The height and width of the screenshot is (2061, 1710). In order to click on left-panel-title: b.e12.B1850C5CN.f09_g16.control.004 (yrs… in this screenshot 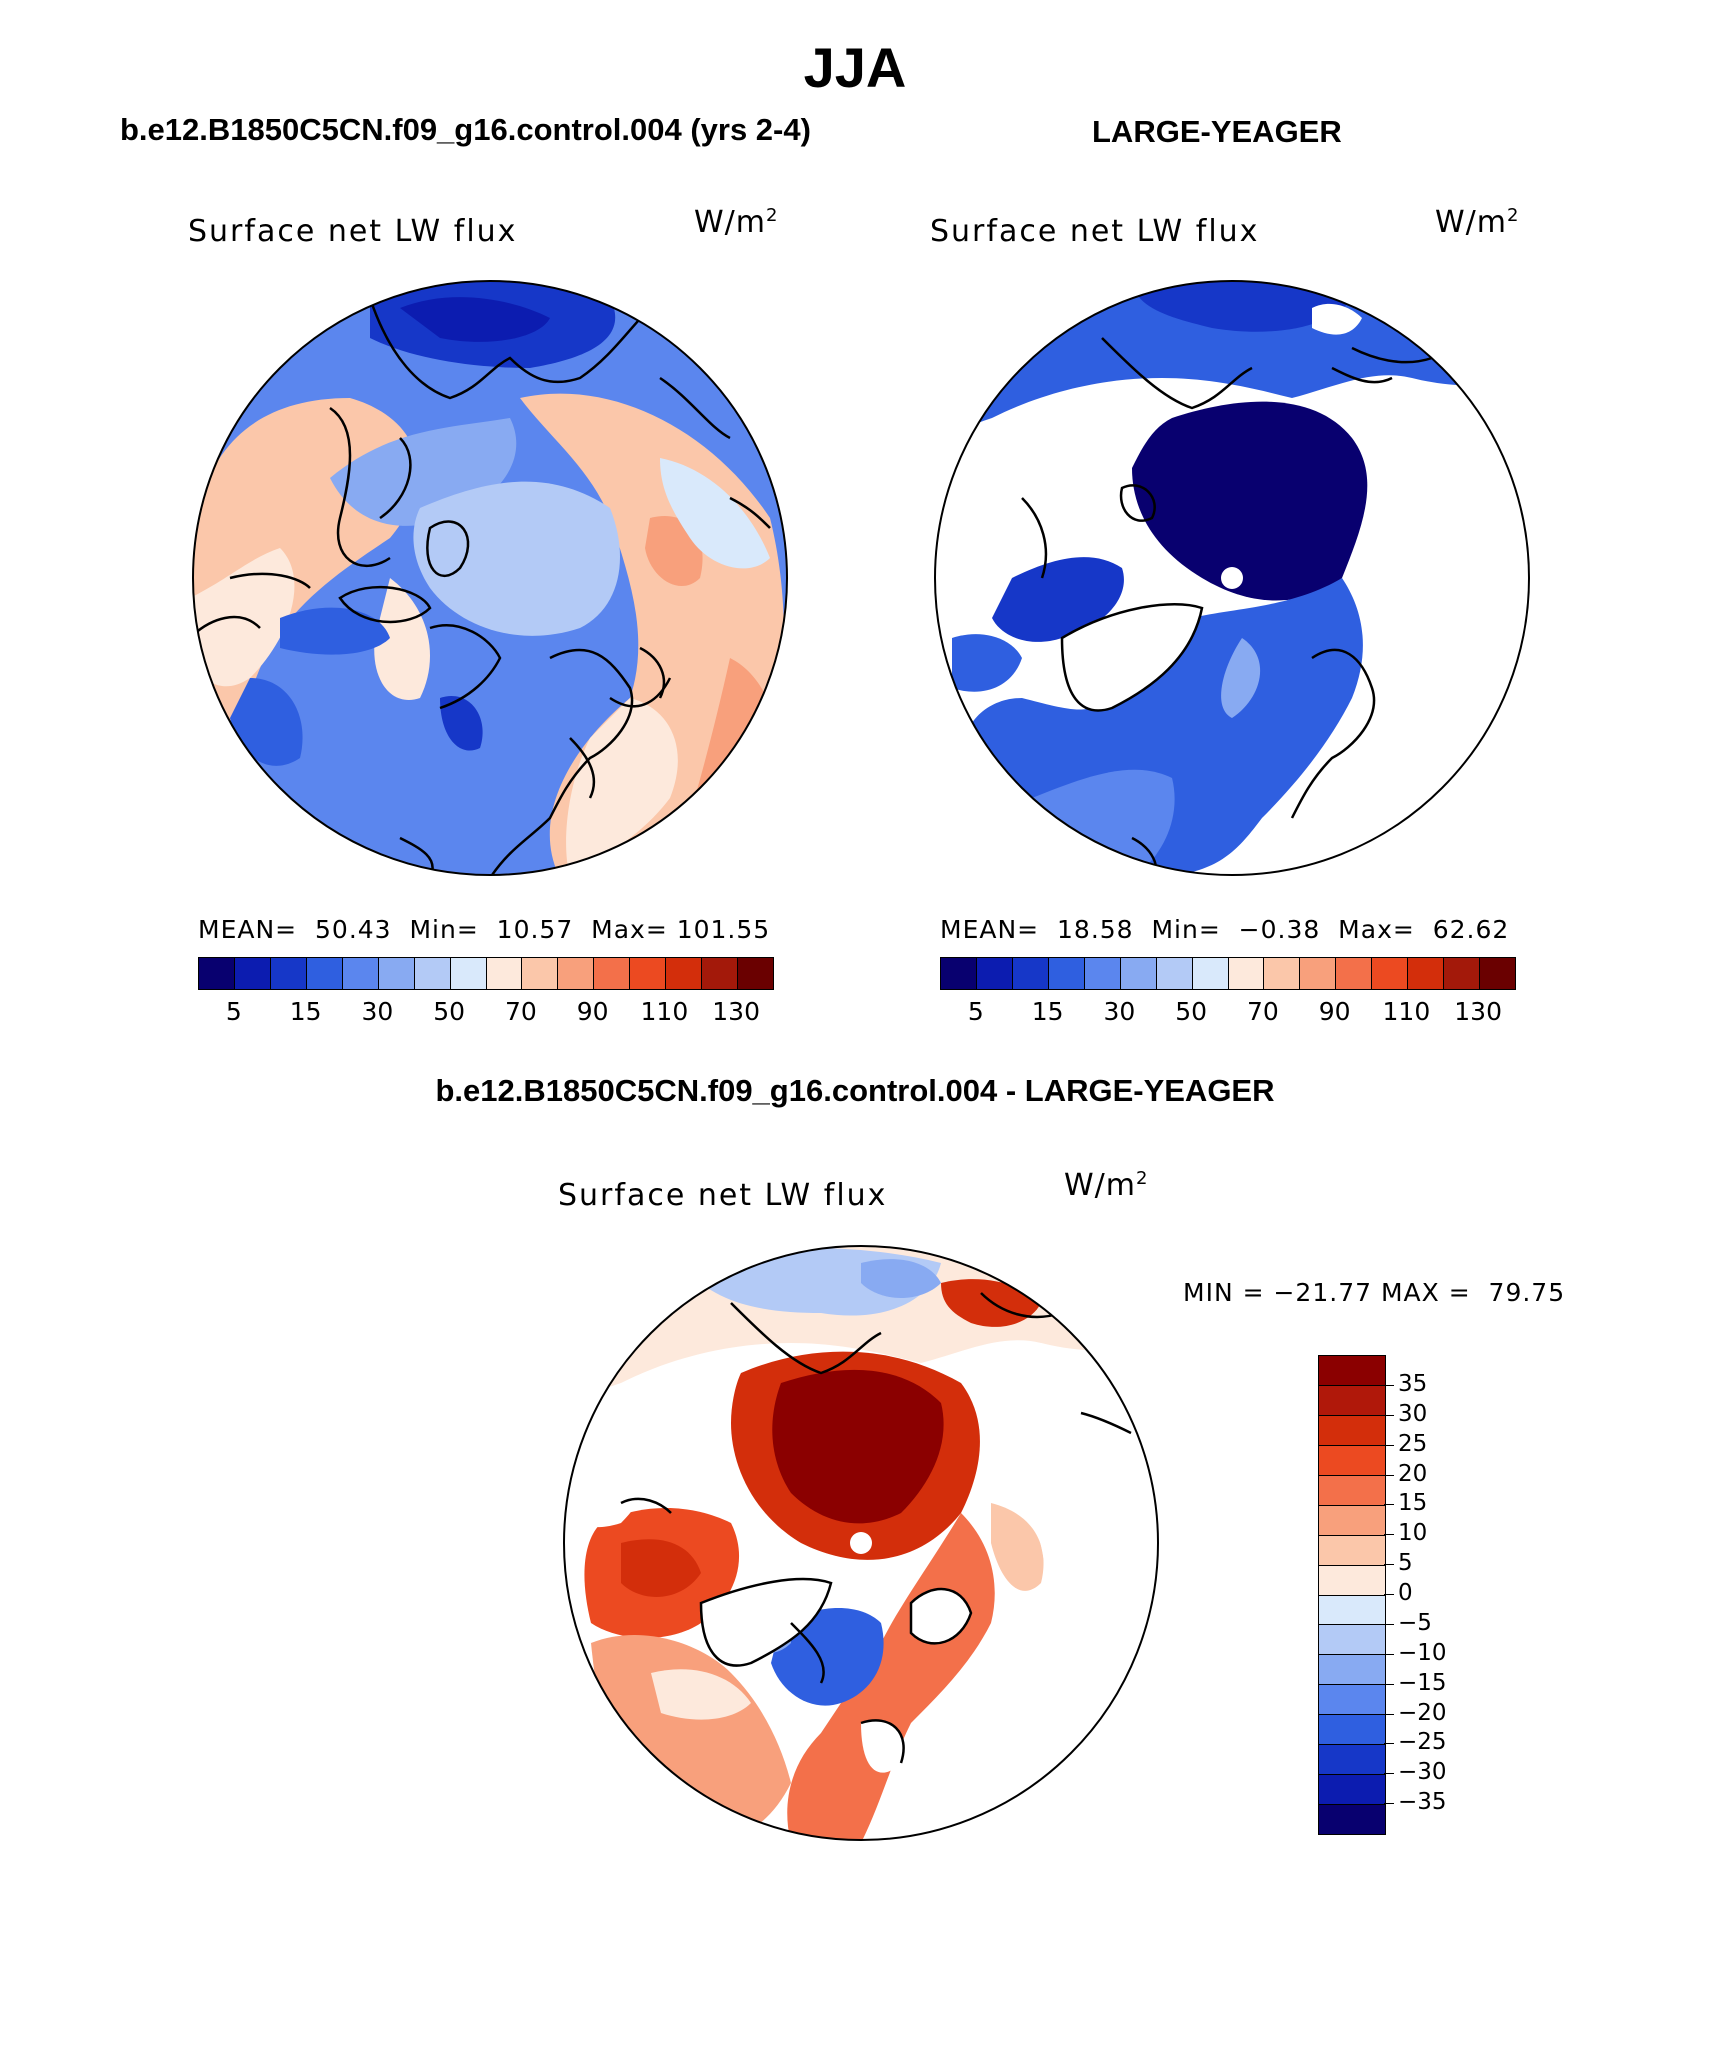, I will do `click(465, 129)`.